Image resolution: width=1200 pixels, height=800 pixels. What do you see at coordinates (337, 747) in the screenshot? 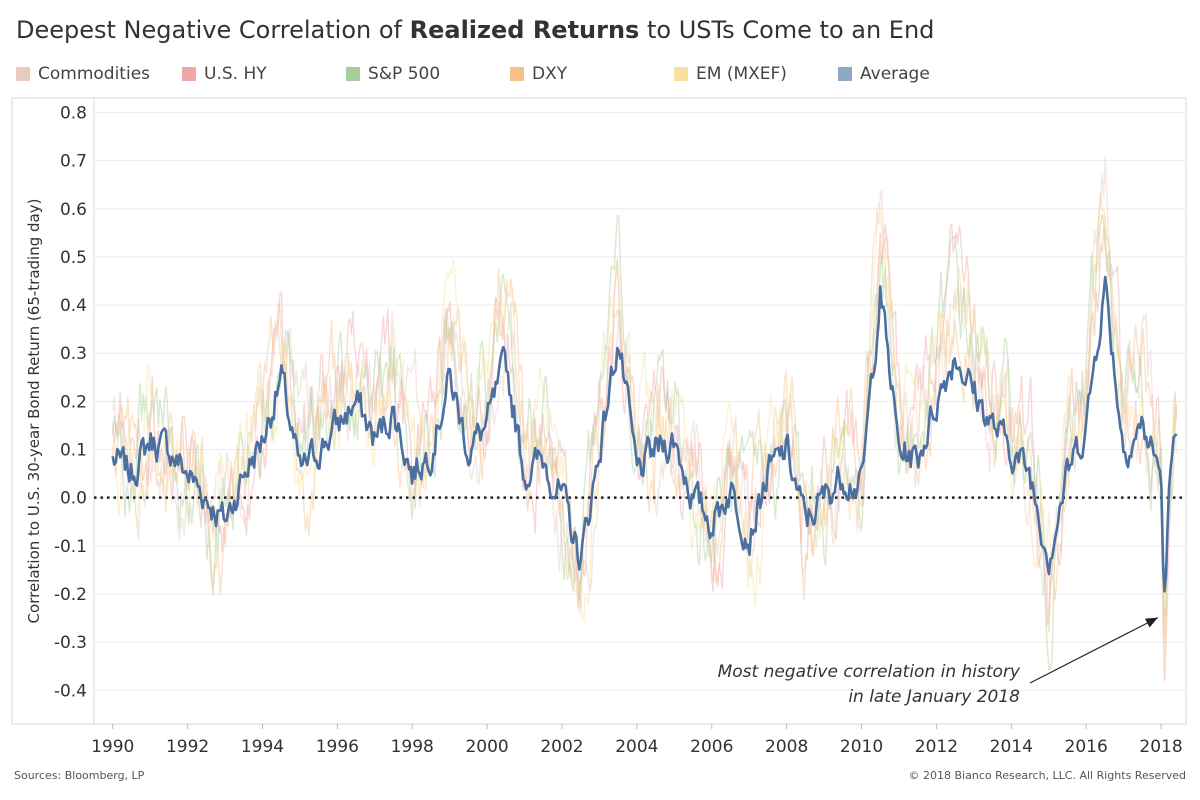
I see `x-tick-label: 1996` at bounding box center [337, 747].